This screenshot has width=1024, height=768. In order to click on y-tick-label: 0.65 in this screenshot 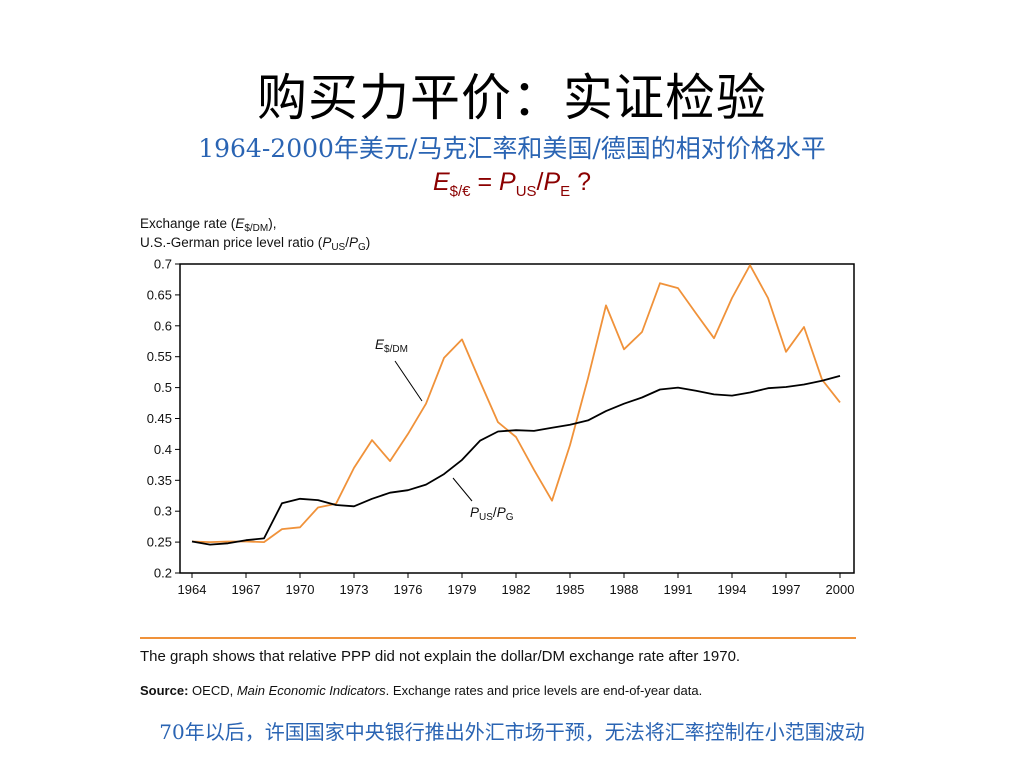, I will do `click(159, 294)`.